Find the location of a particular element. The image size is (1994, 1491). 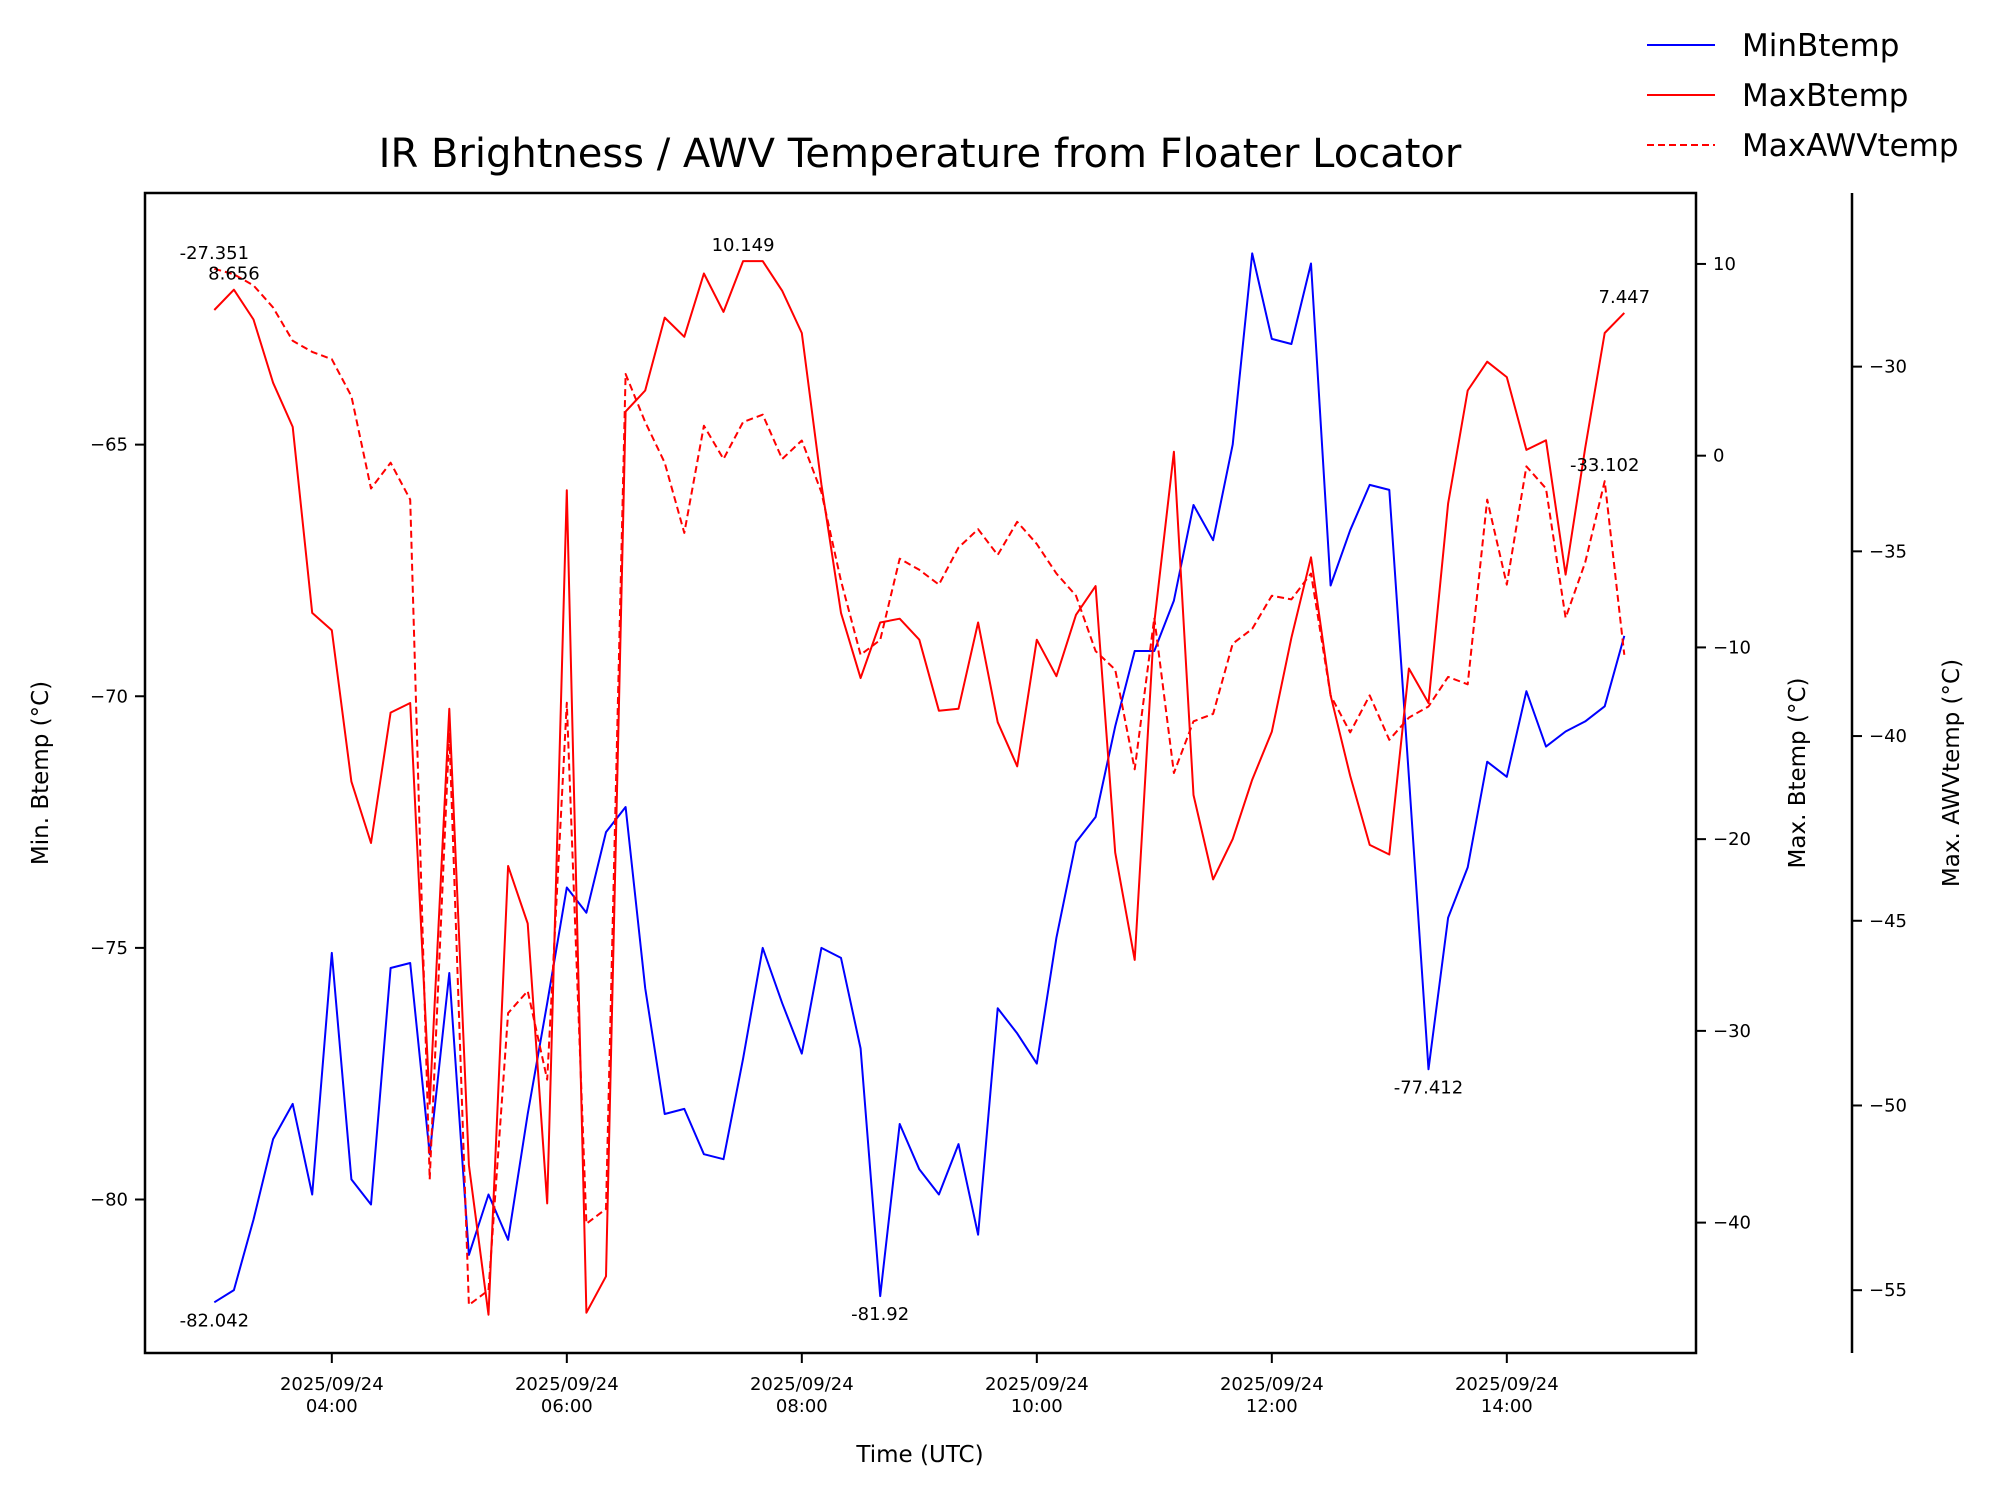

data-label: -81.92 is located at coordinates (880, 1314).